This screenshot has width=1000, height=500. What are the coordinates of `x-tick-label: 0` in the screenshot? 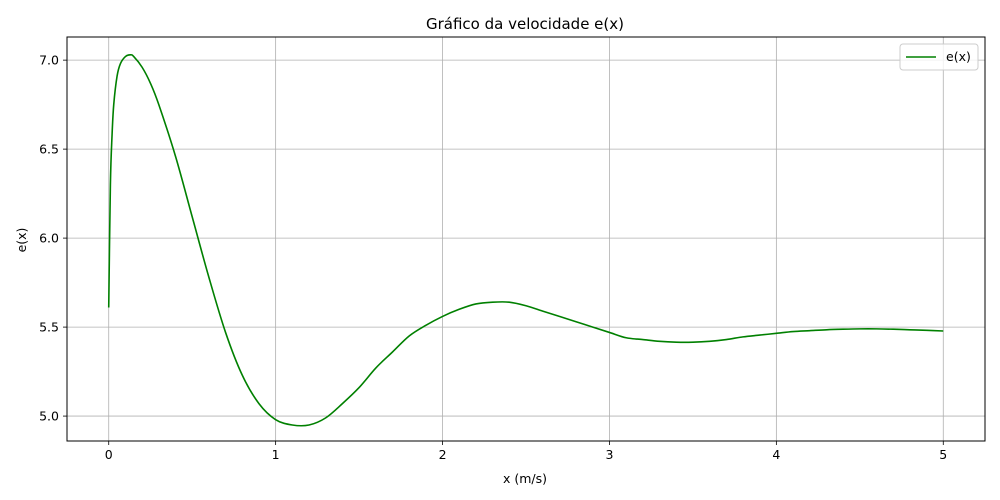 It's located at (109, 454).